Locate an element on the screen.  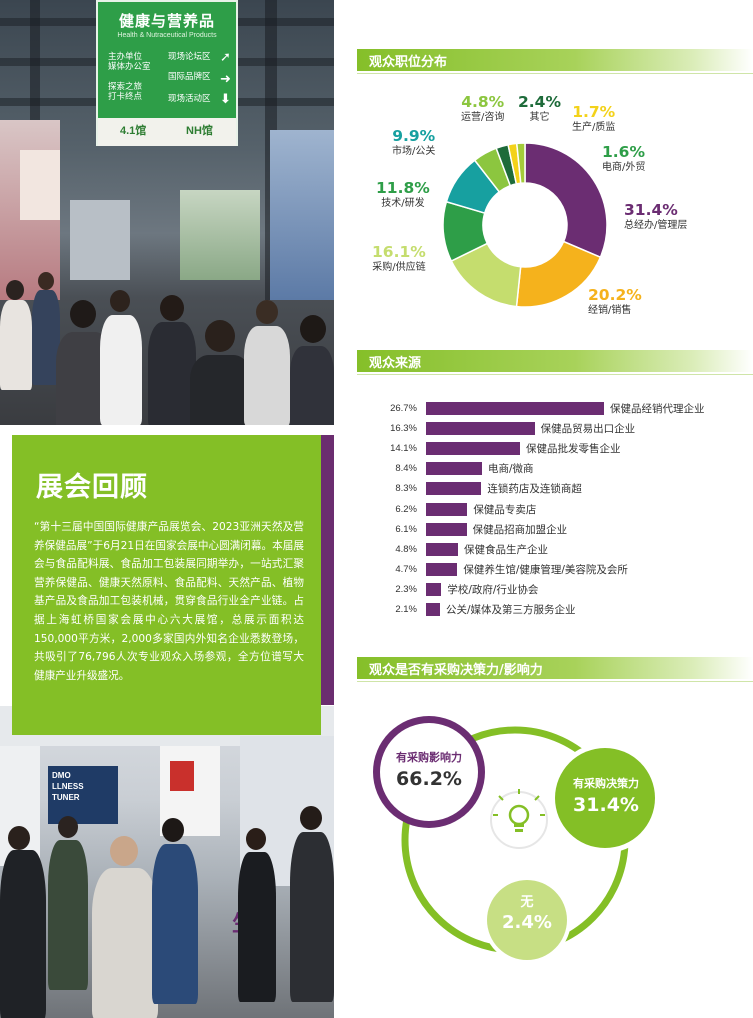
section-title-decision: 观众是否有采购决策力/影响力 is located at coordinates (456, 670).